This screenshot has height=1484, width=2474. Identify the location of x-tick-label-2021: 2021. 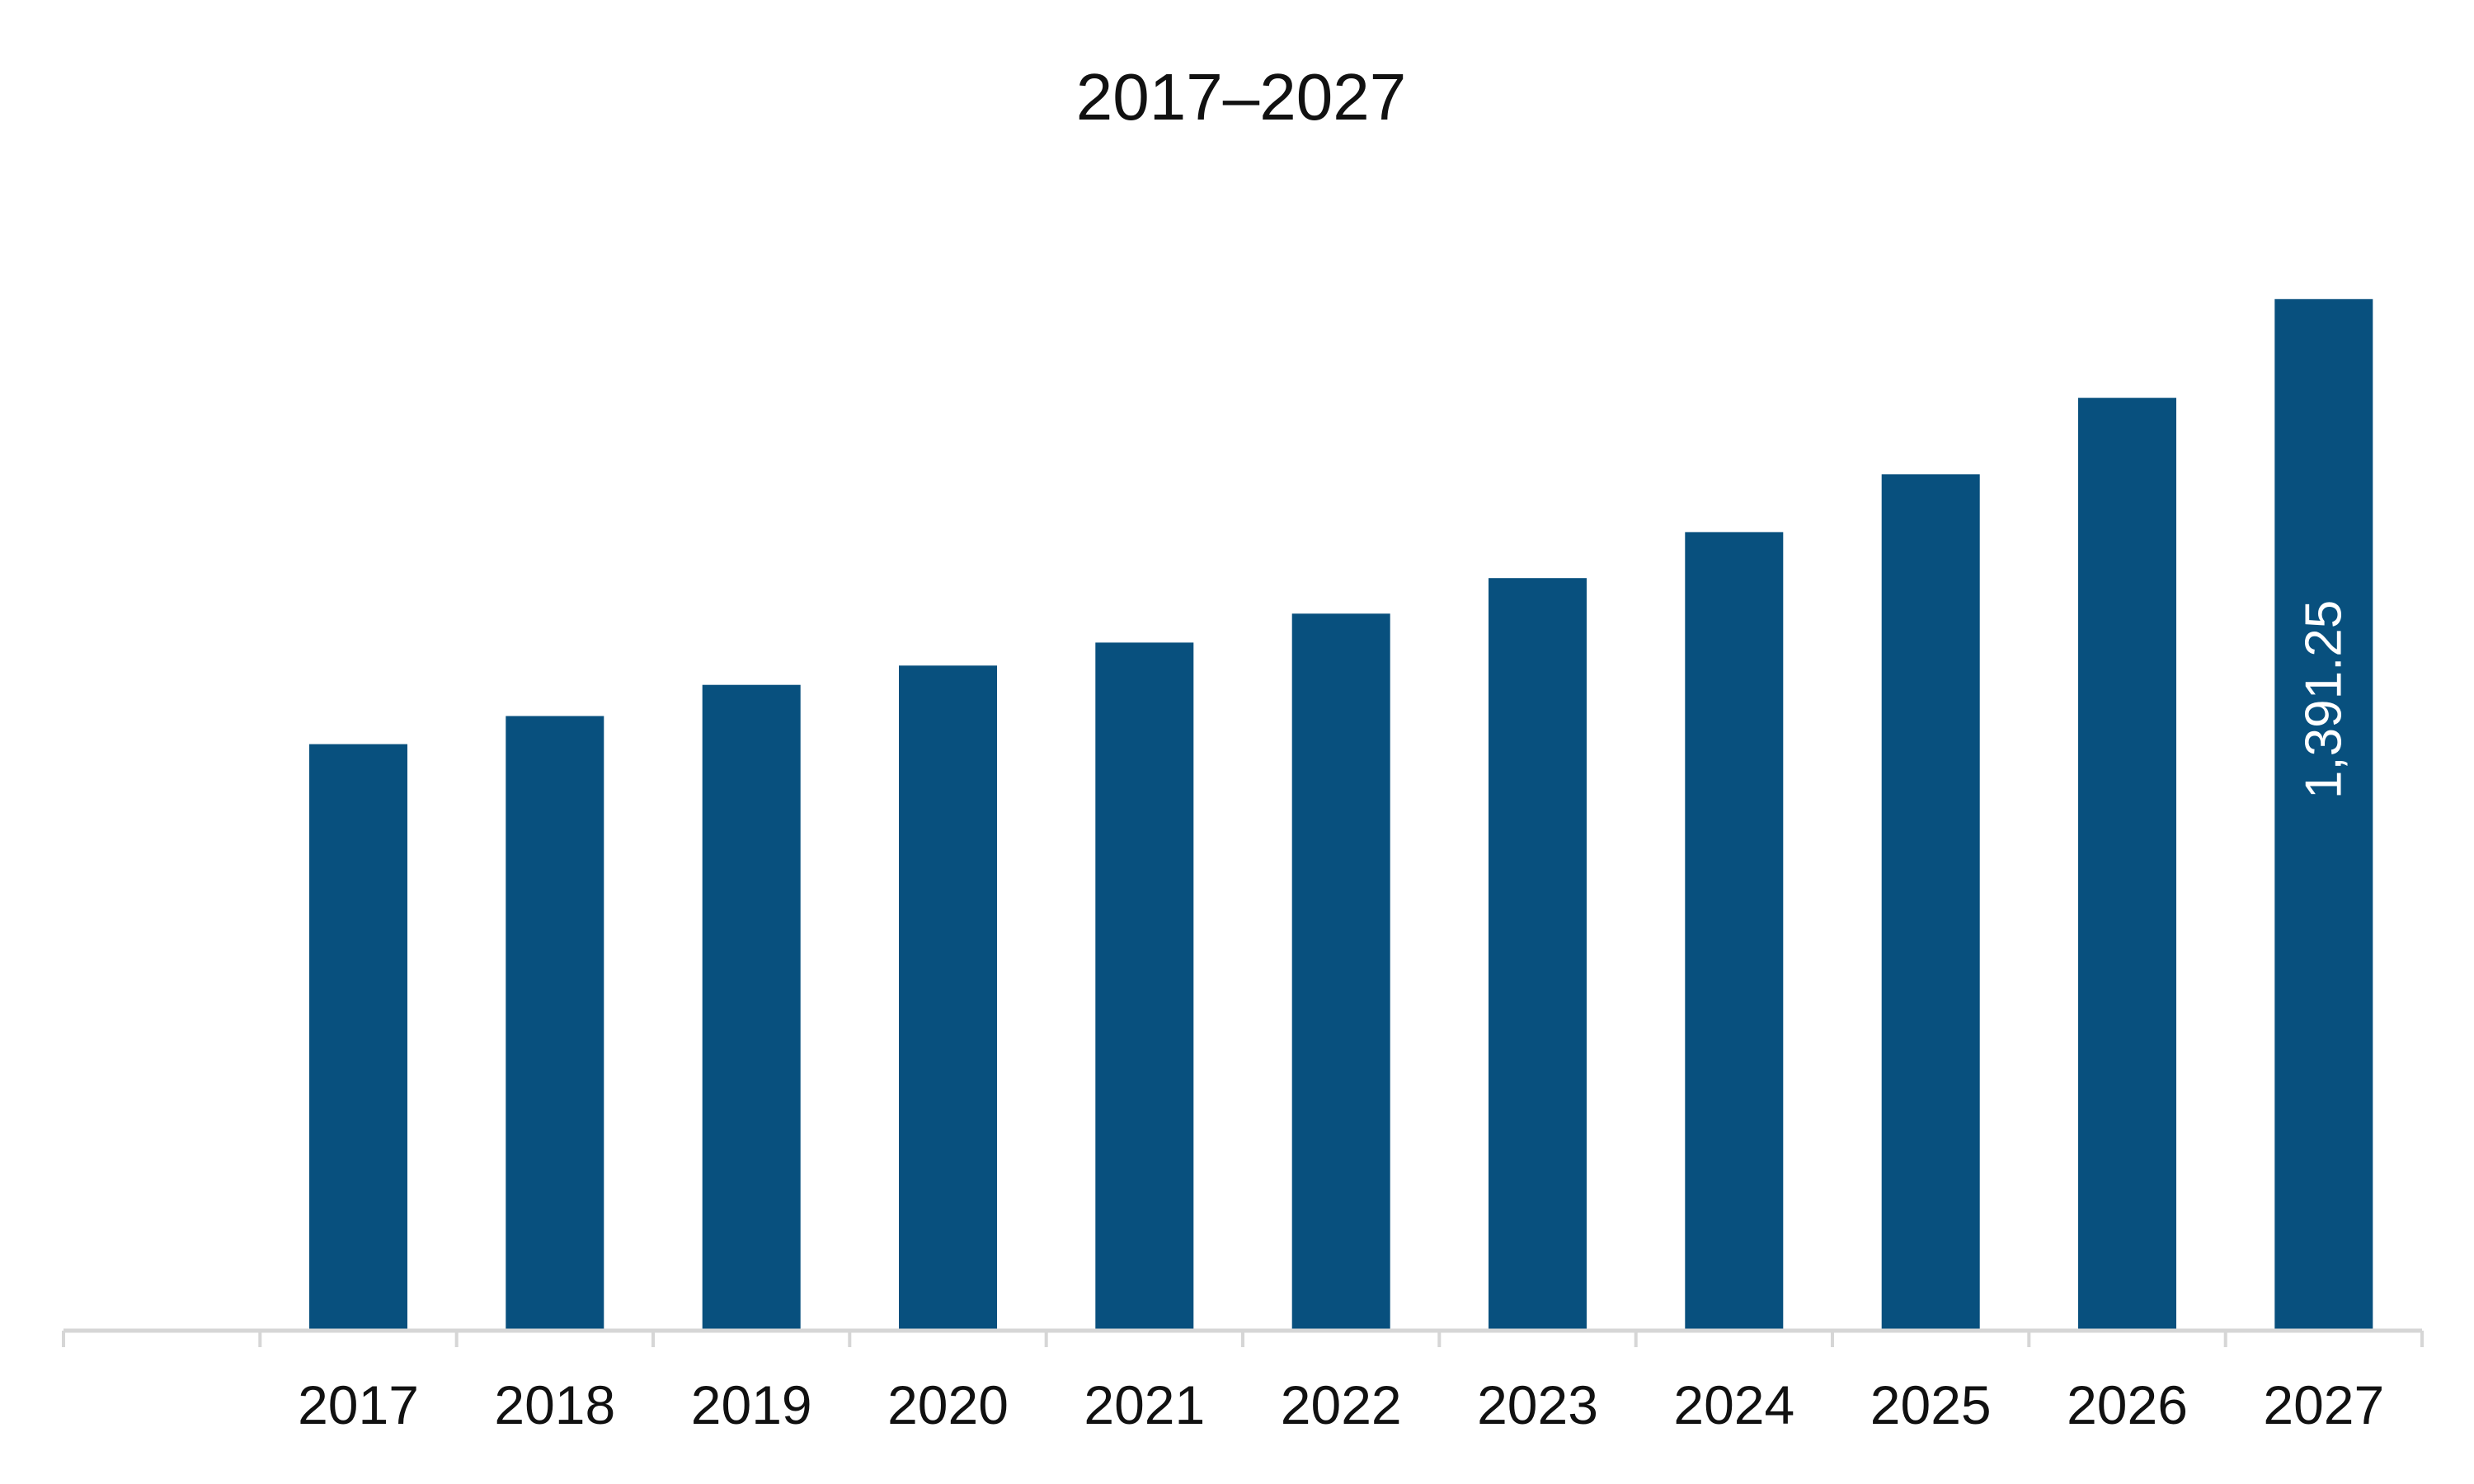
(1144, 1404).